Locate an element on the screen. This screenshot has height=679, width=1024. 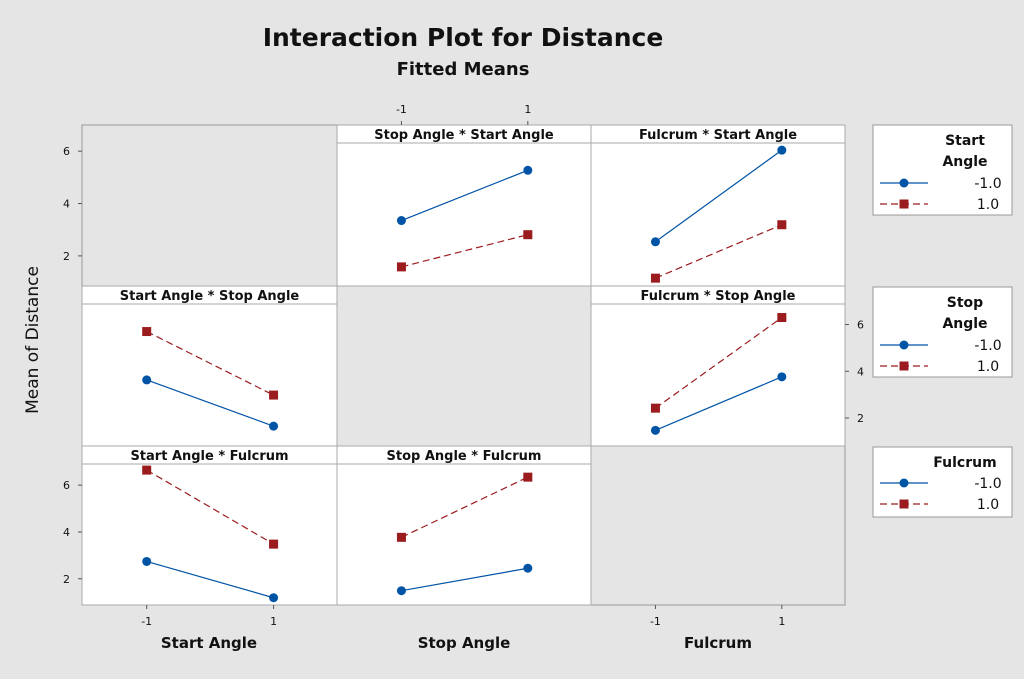
legend-1: Stop Angle -1.0 1.0 is located at coordinates (942, 332).